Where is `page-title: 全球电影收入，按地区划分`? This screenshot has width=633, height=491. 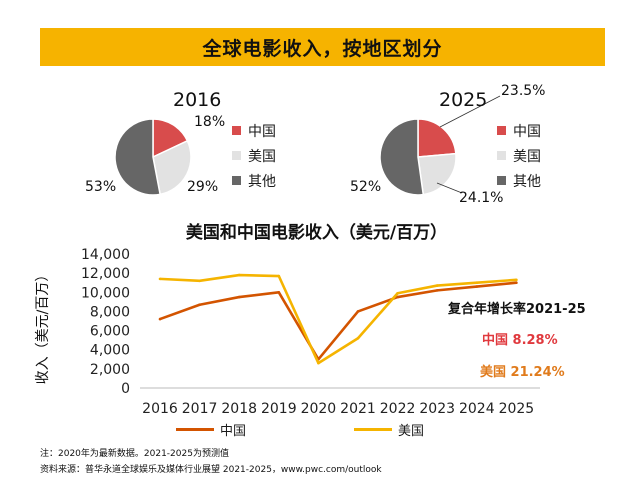 page-title: 全球电影收入，按地区划分 is located at coordinates (322, 48).